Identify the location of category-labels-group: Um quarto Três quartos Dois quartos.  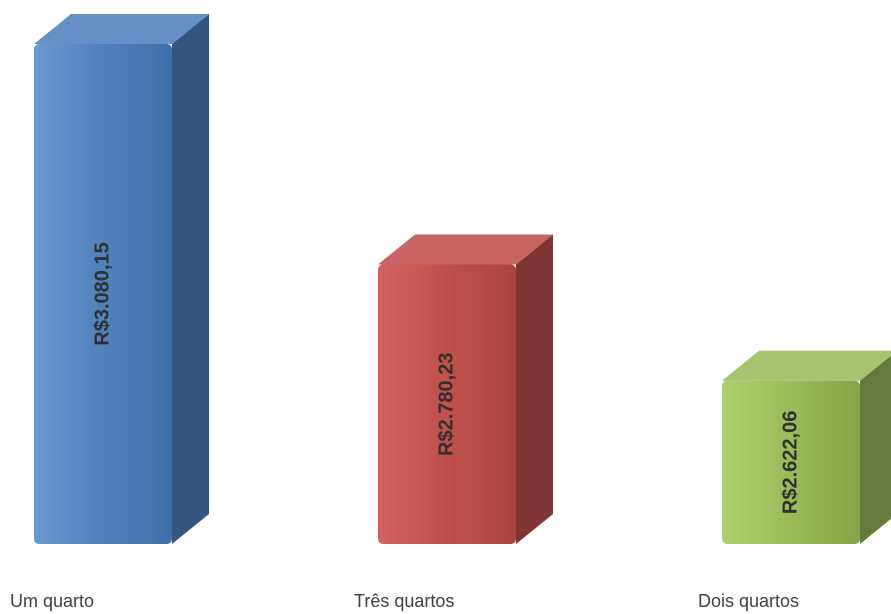
(404, 601).